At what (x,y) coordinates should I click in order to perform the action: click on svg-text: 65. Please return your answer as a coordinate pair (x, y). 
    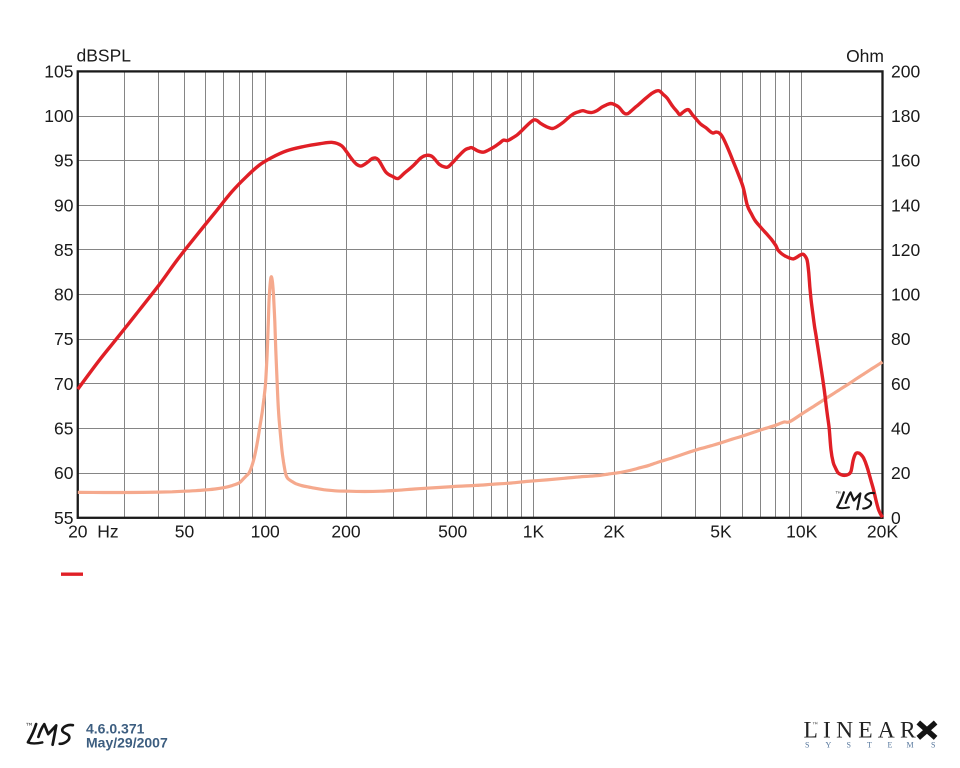
    Looking at the image, I should click on (63, 429).